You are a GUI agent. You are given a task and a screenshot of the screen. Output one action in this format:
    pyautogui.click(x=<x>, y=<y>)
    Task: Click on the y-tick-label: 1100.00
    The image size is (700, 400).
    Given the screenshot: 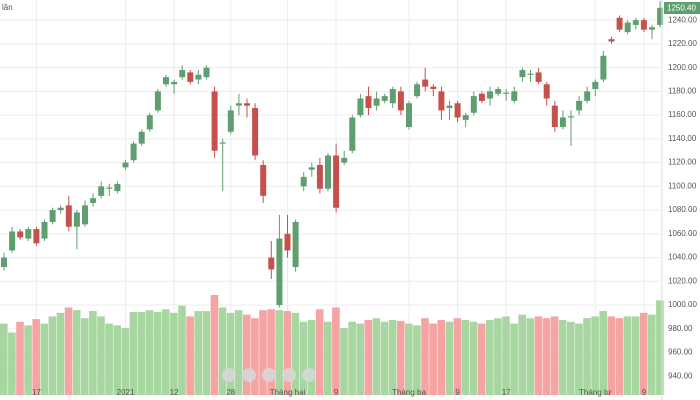 What is the action you would take?
    pyautogui.click(x=682, y=185)
    